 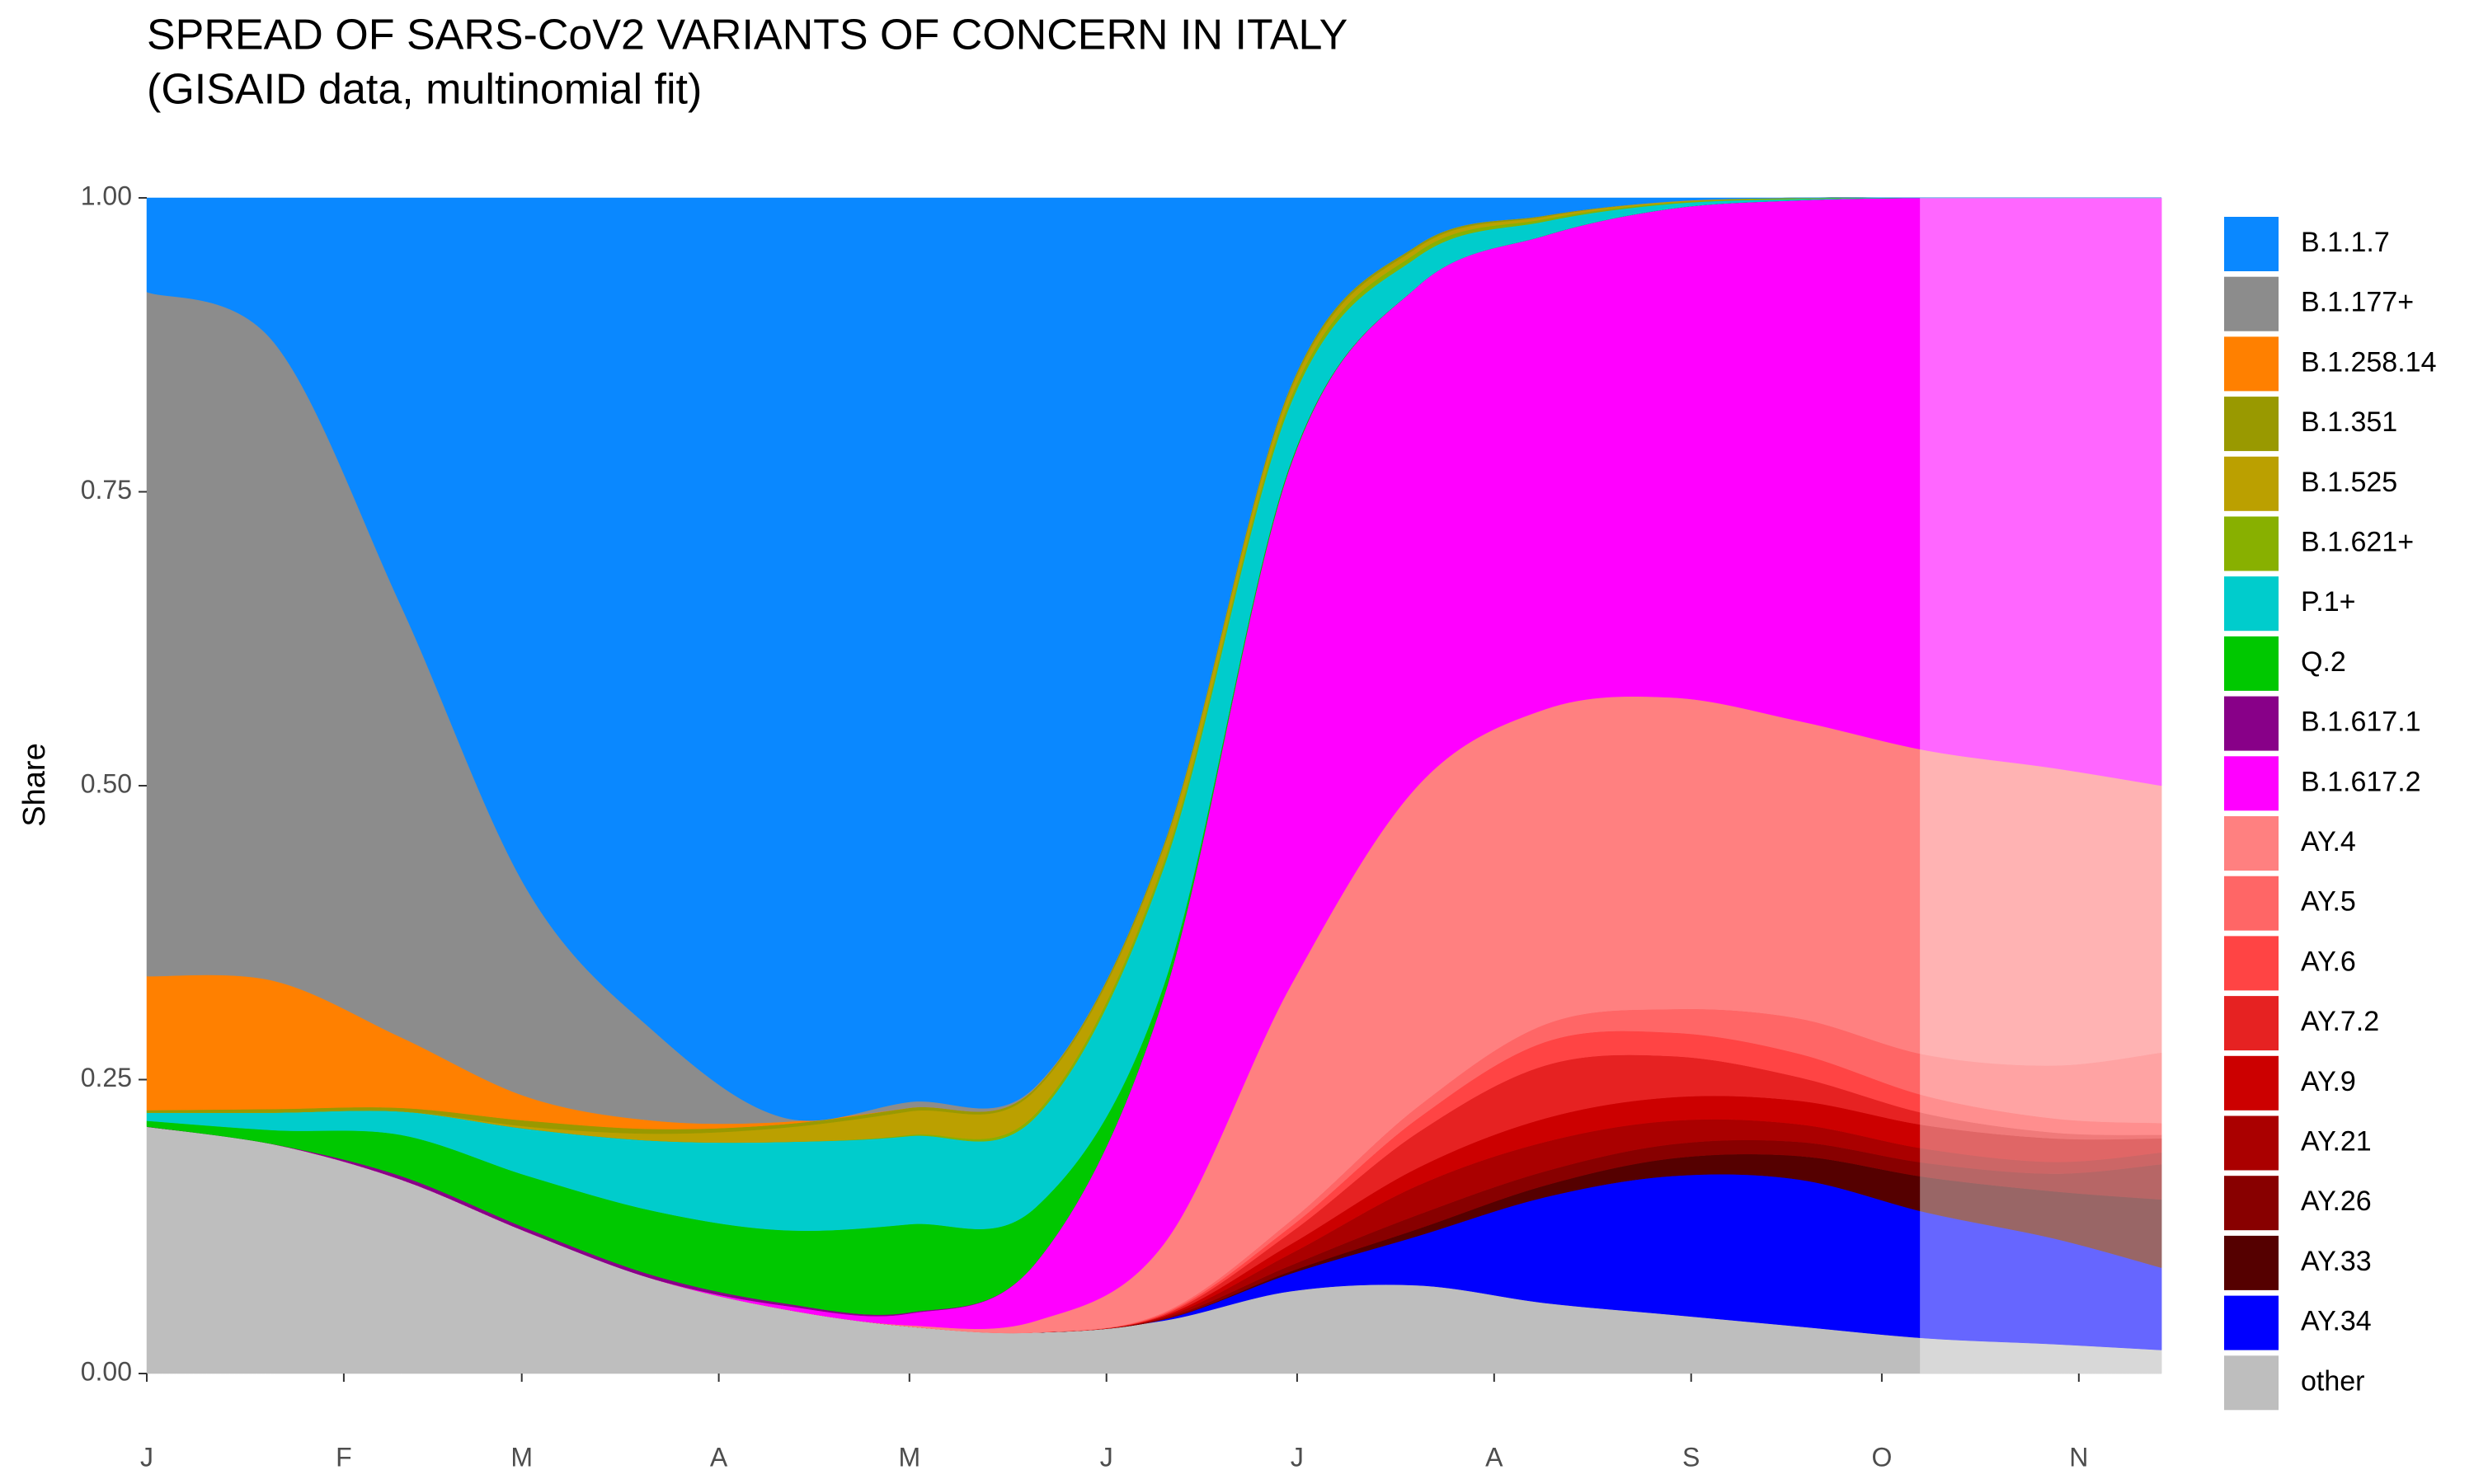 I want to click on legend-label: B.1.258.14, so click(x=2368, y=362).